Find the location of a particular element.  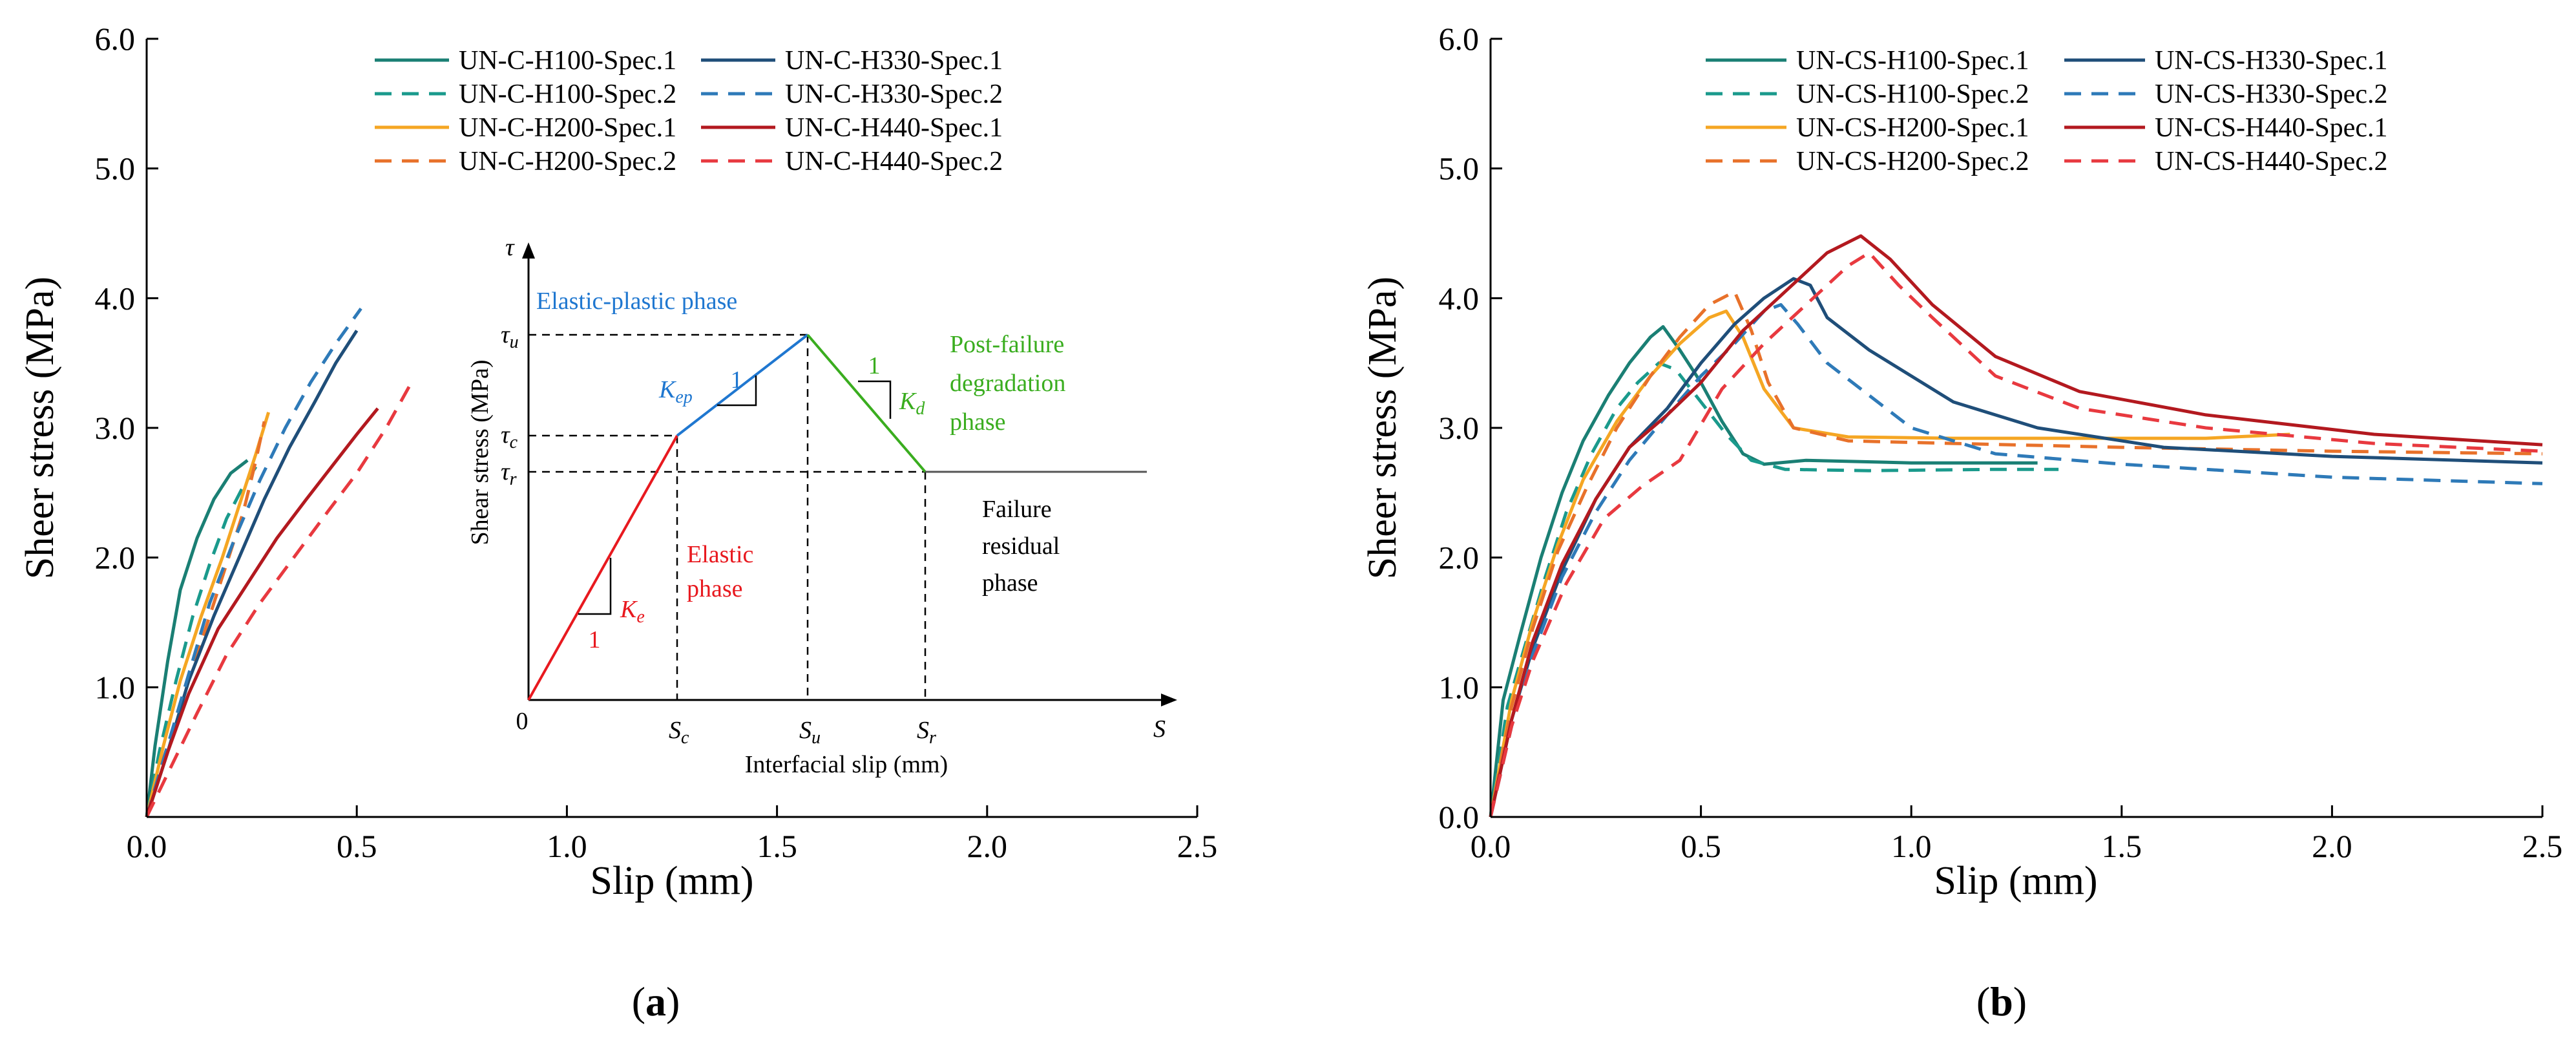

panel-b-legend-label: UN-CS-H440-Spec.1 is located at coordinates (2271, 128).